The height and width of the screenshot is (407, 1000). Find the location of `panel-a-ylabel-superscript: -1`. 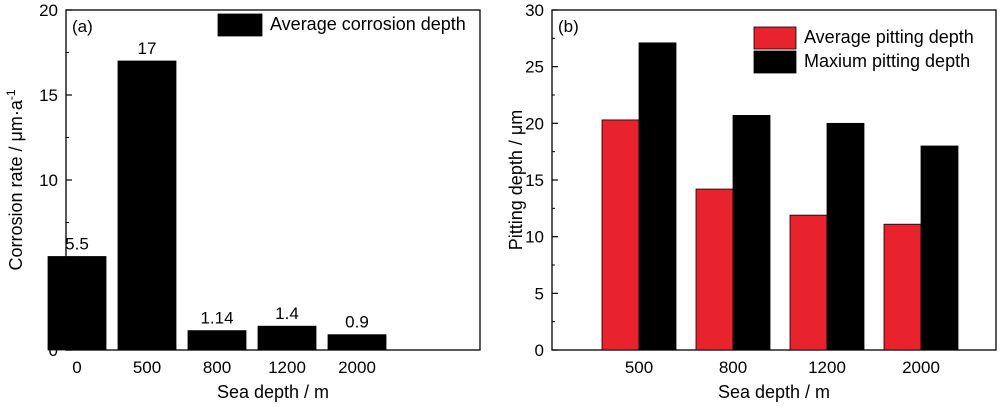

panel-a-ylabel-superscript: -1 is located at coordinates (11, 94).